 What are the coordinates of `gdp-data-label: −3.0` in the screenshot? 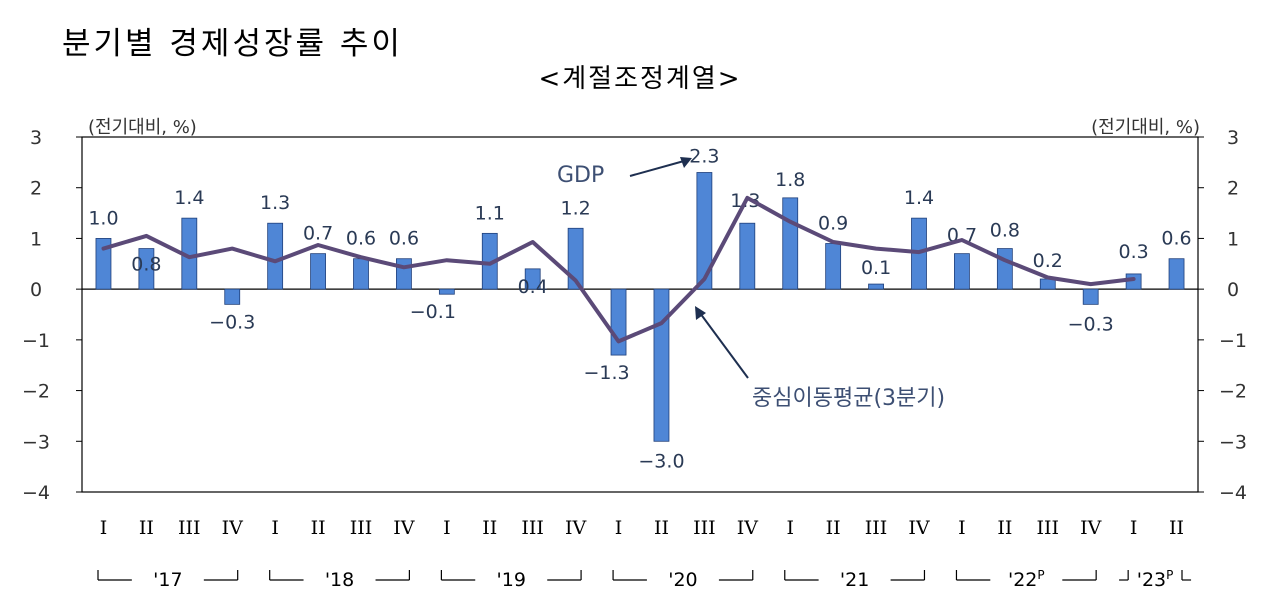 It's located at (661, 461).